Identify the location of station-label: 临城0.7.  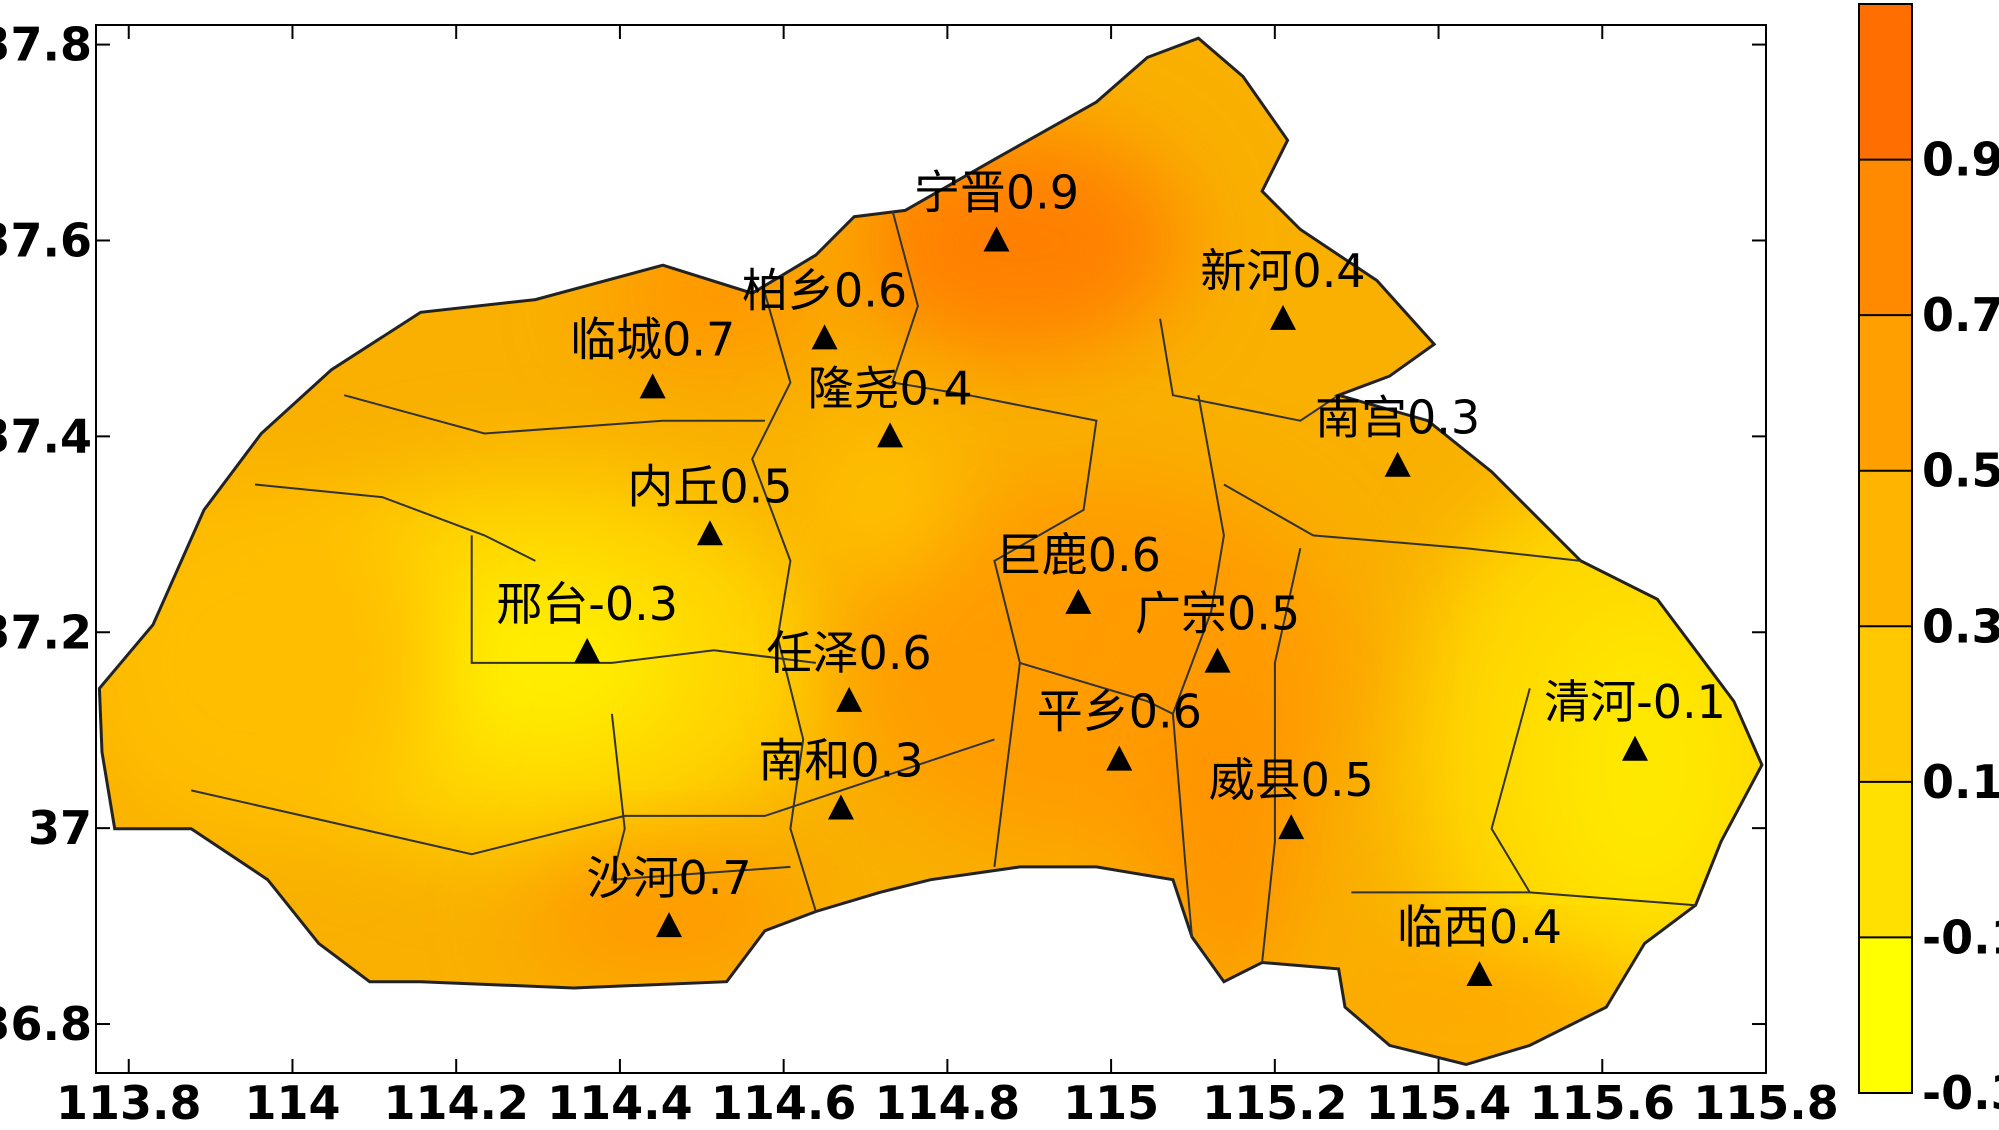
(652, 339).